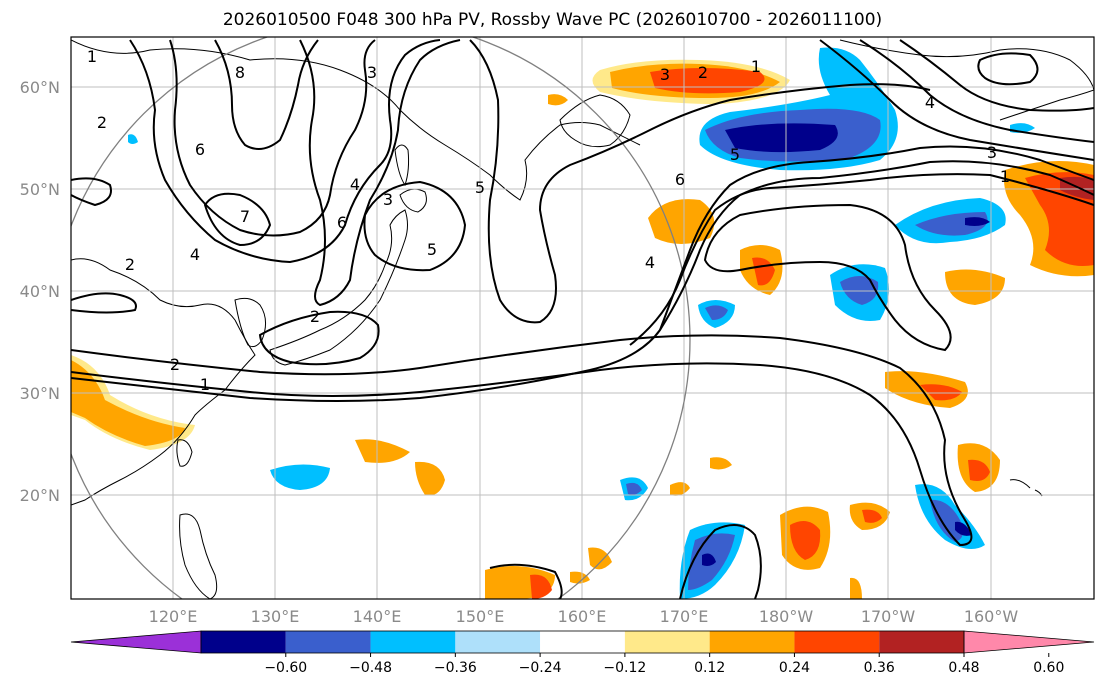  I want to click on colorbar-extend-high, so click(1029, 642).